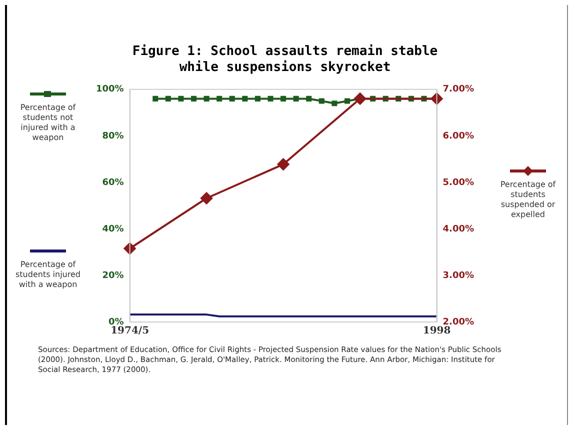  What do you see at coordinates (436, 331) in the screenshot?
I see `x-tick-label: 1998` at bounding box center [436, 331].